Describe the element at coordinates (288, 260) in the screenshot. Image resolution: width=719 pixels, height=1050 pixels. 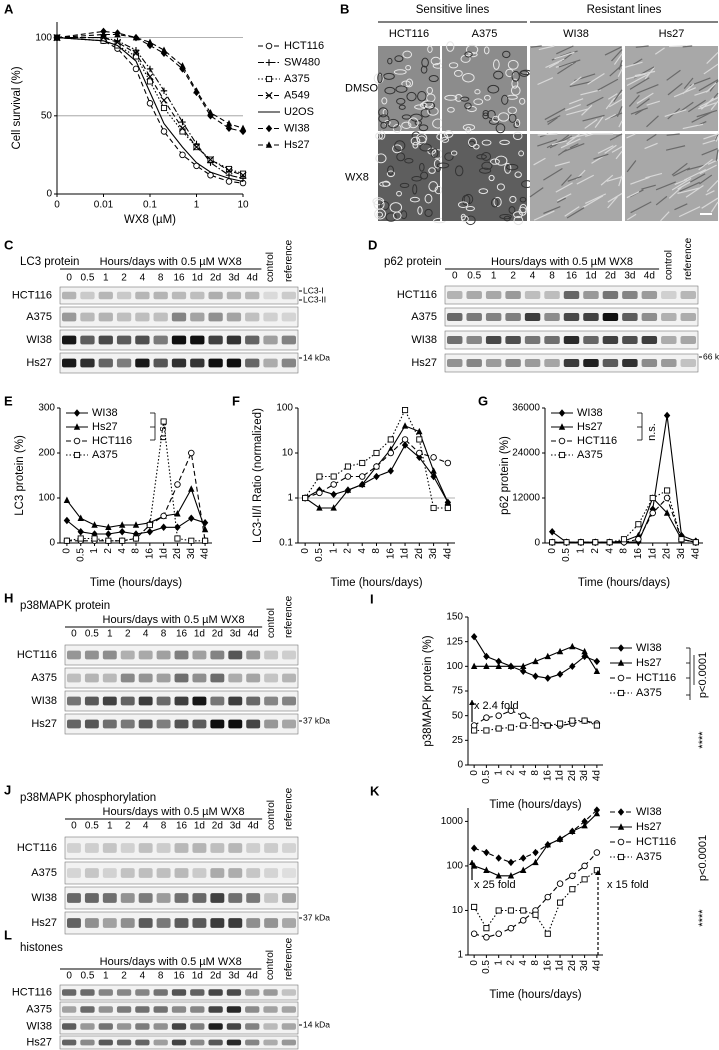
I see `lane-label: reference` at that location.